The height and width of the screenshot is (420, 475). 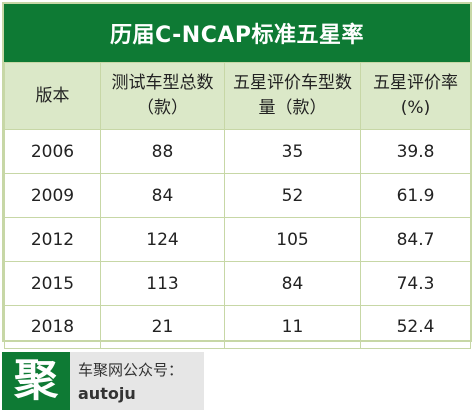 I want to click on cell-version: 2012, so click(x=52, y=239).